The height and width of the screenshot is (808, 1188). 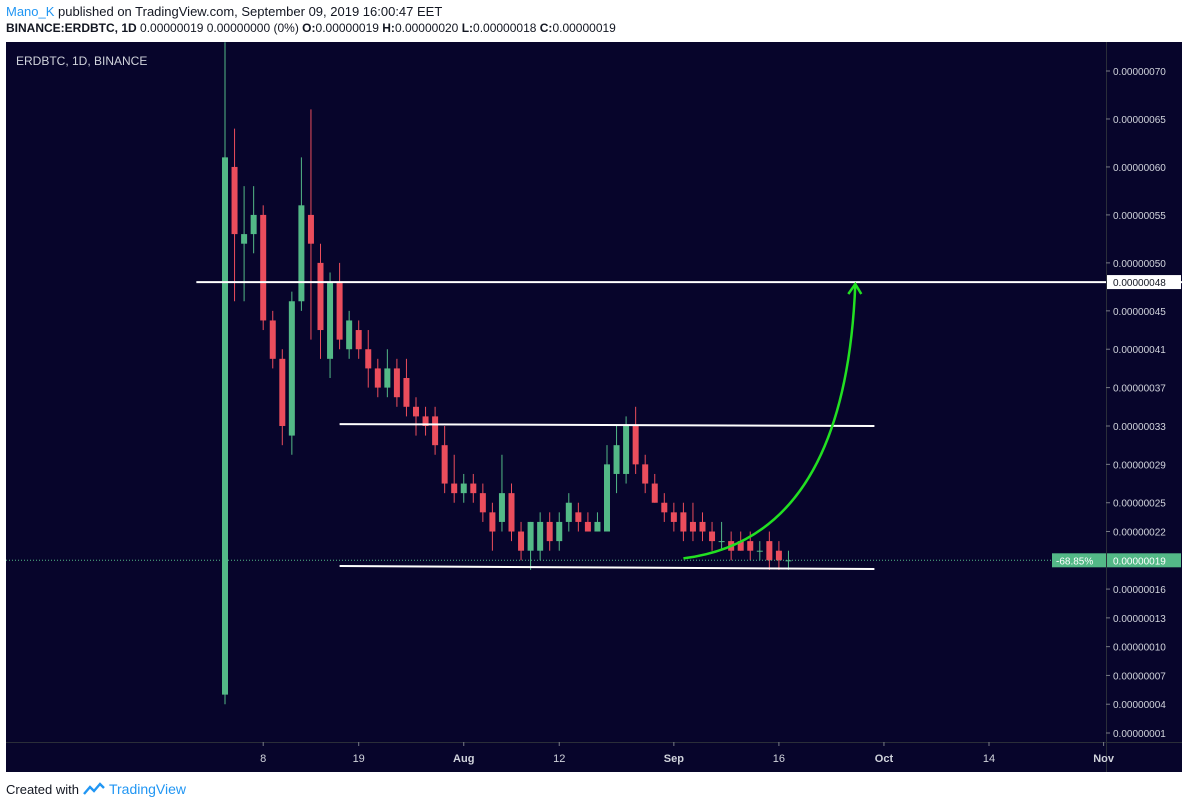 I want to click on time-tick-label: 12, so click(x=559, y=759).